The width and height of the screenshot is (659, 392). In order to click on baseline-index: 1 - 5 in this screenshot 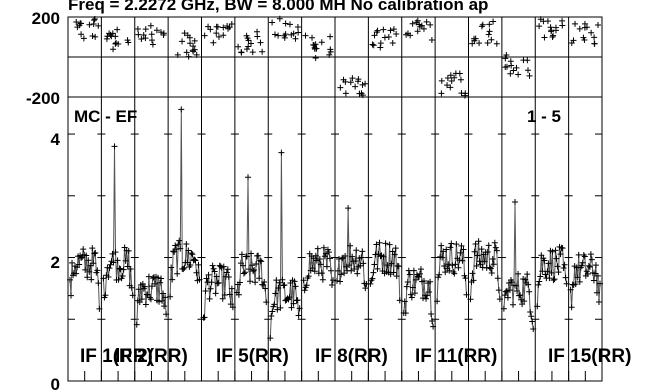, I will do `click(544, 116)`.